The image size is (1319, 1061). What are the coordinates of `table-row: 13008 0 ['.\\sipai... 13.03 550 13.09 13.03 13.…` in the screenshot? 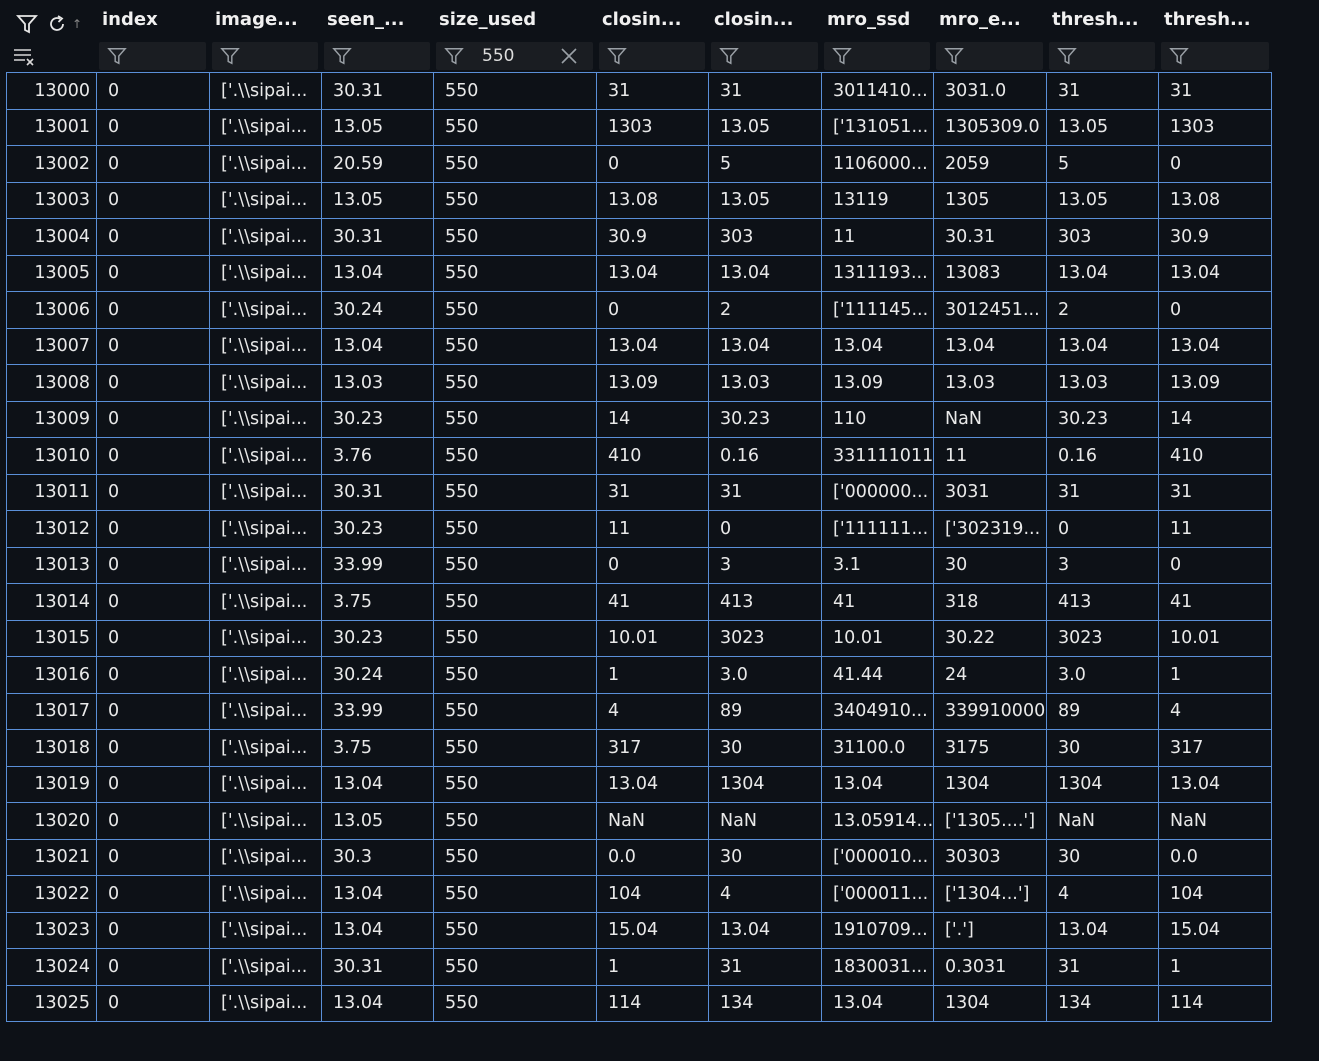 It's located at (639, 383).